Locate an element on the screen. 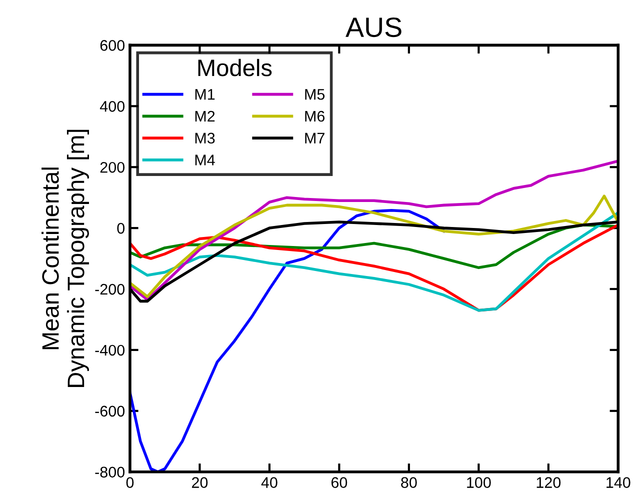  x-tick-label: 40 is located at coordinates (269, 482).